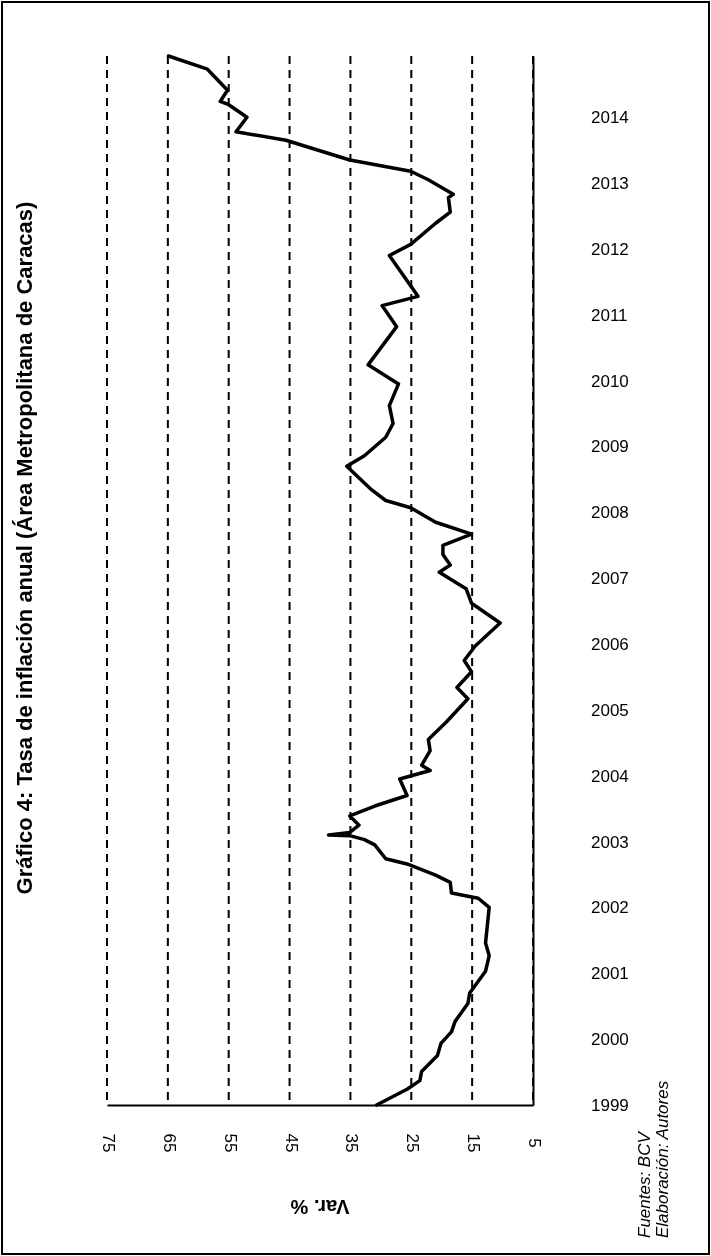  What do you see at coordinates (610, 513) in the screenshot?
I see `y-tick-label: 2008` at bounding box center [610, 513].